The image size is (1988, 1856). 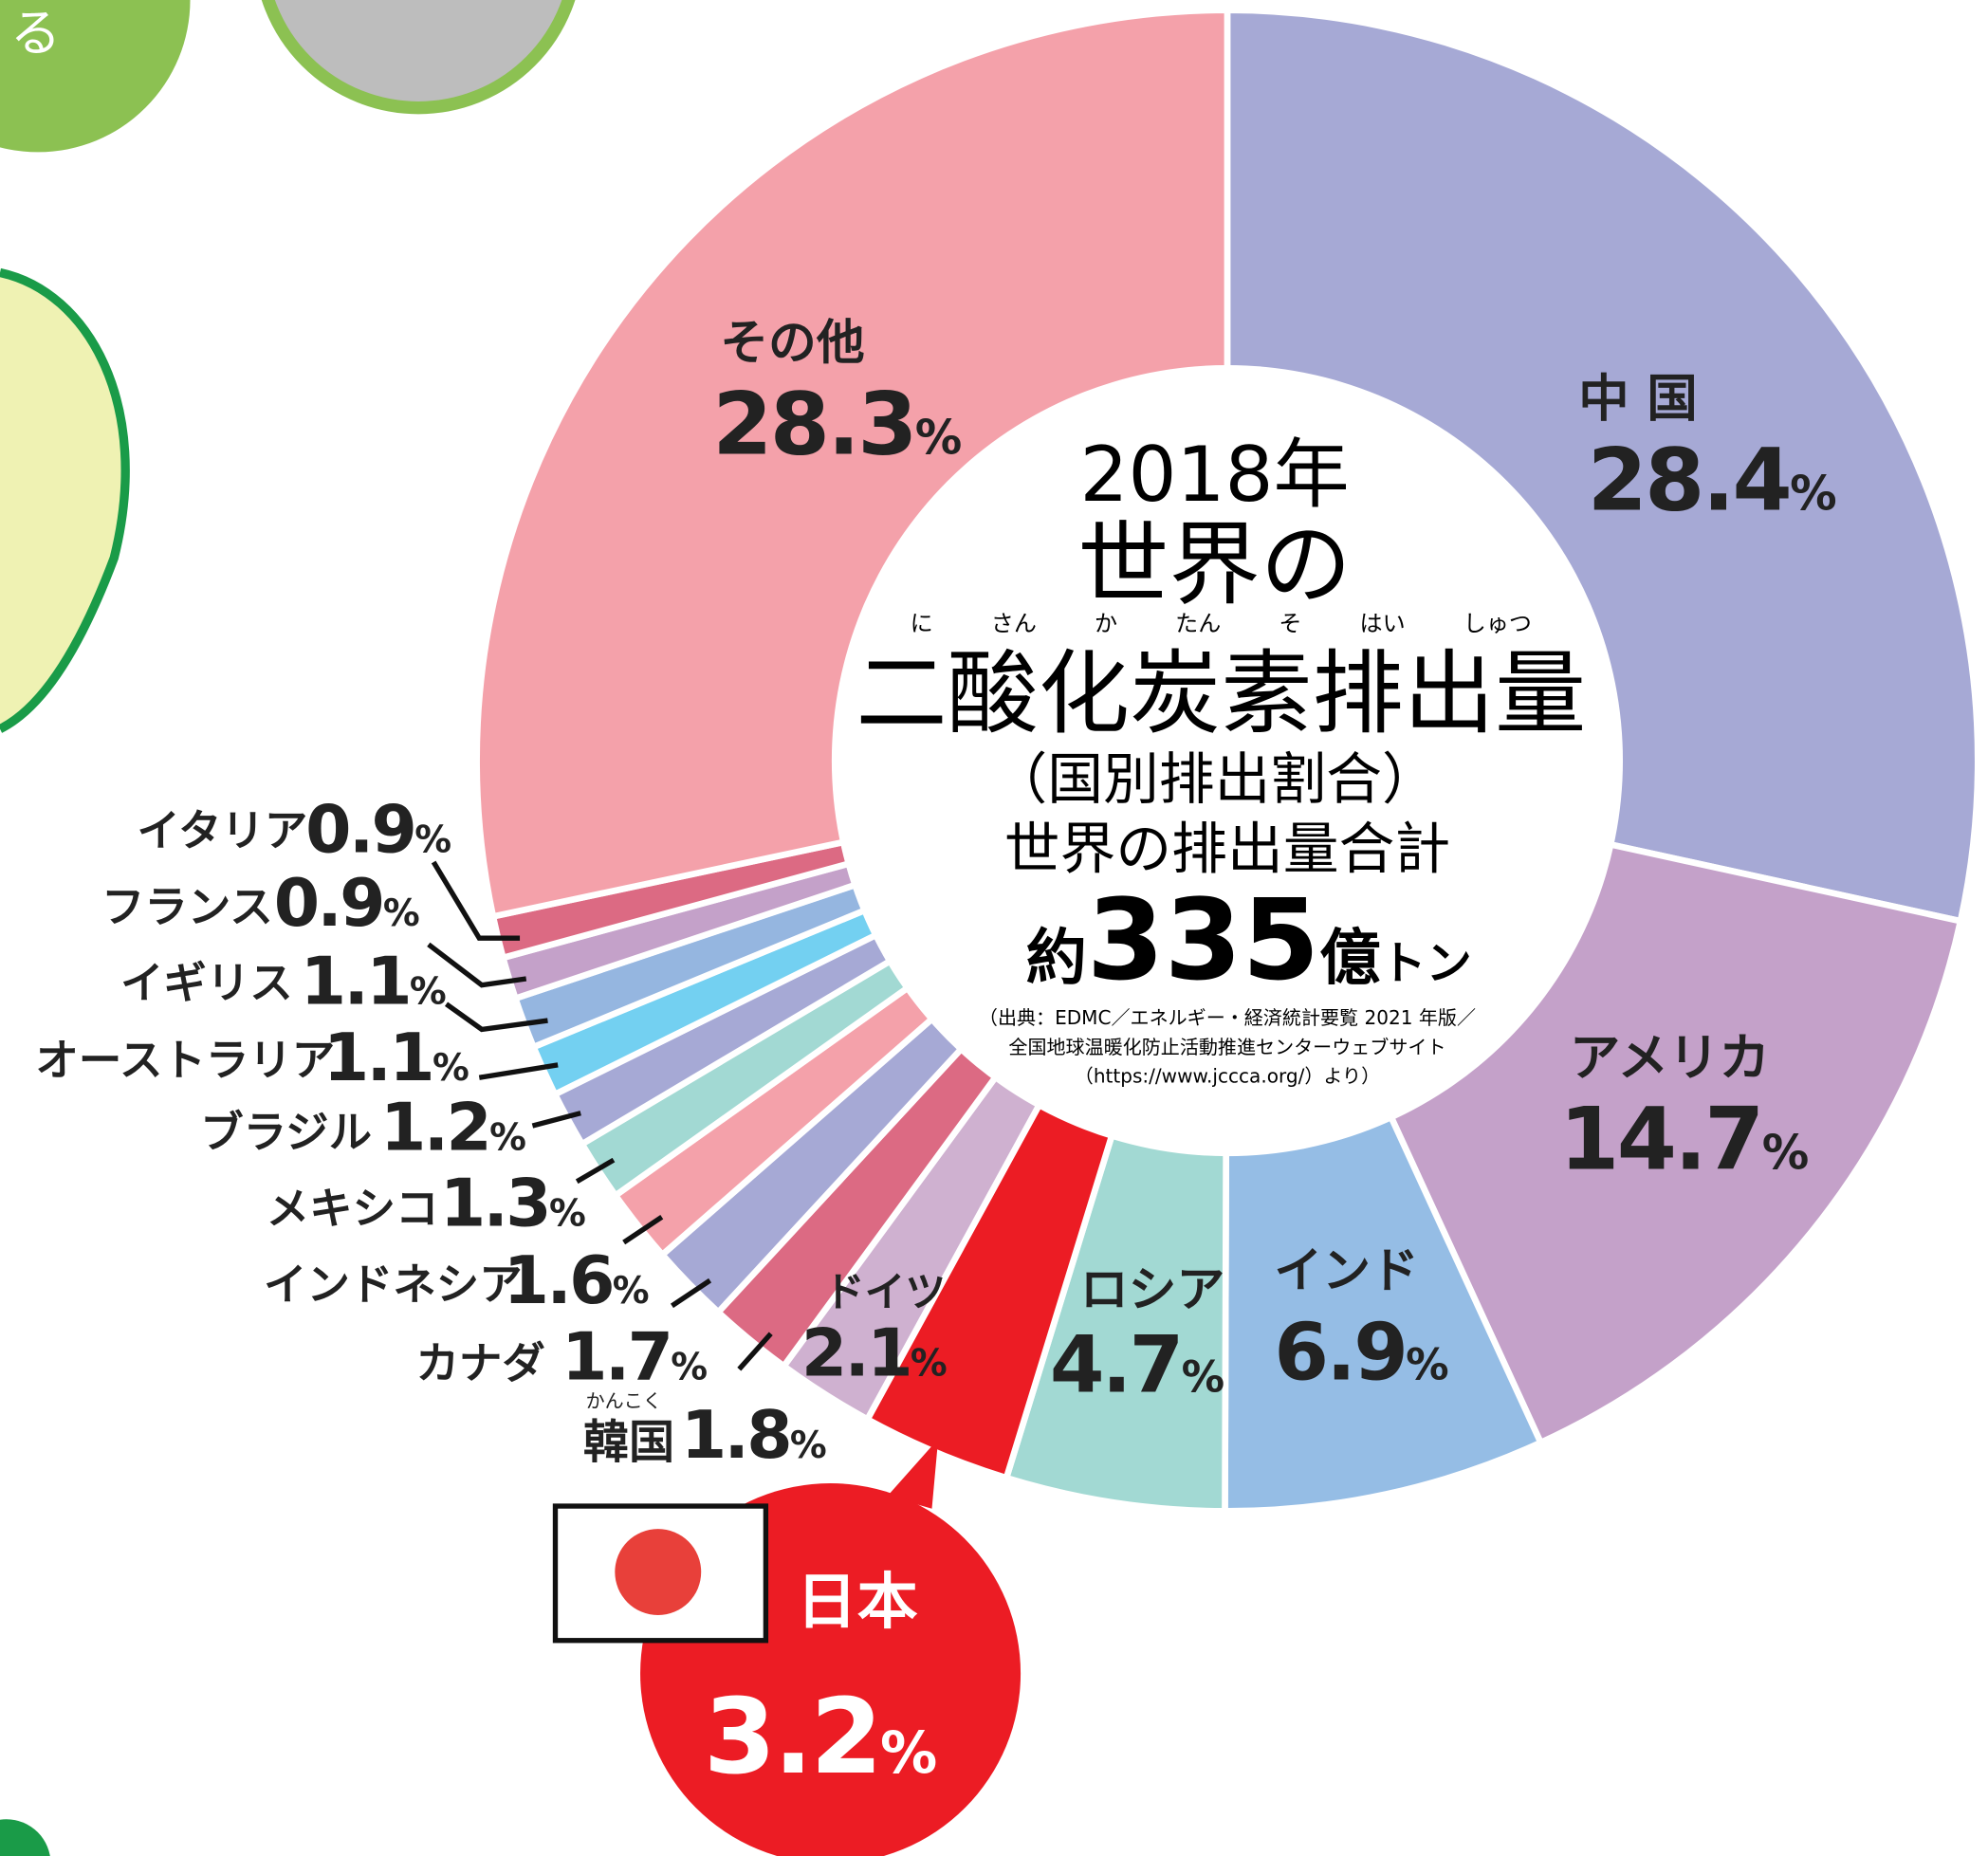 I want to click on value: 4.7, so click(x=1116, y=1365).